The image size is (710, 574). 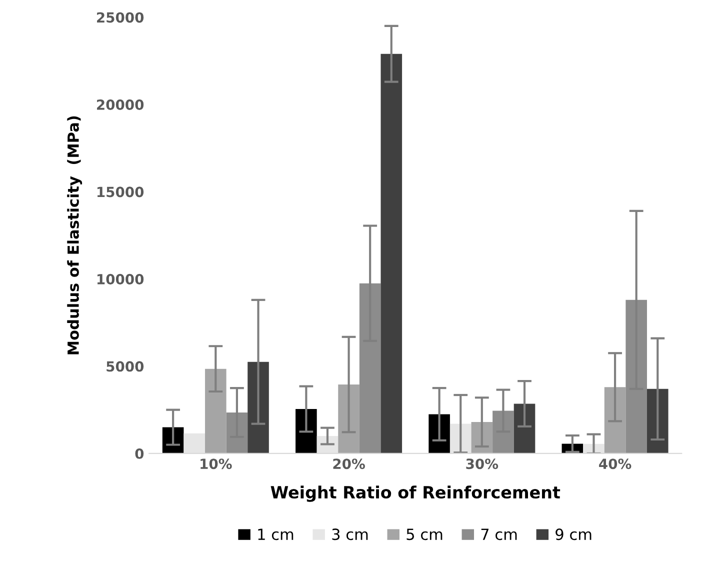 What do you see at coordinates (216, 464) in the screenshot?
I see `x-tick-label: 10%` at bounding box center [216, 464].